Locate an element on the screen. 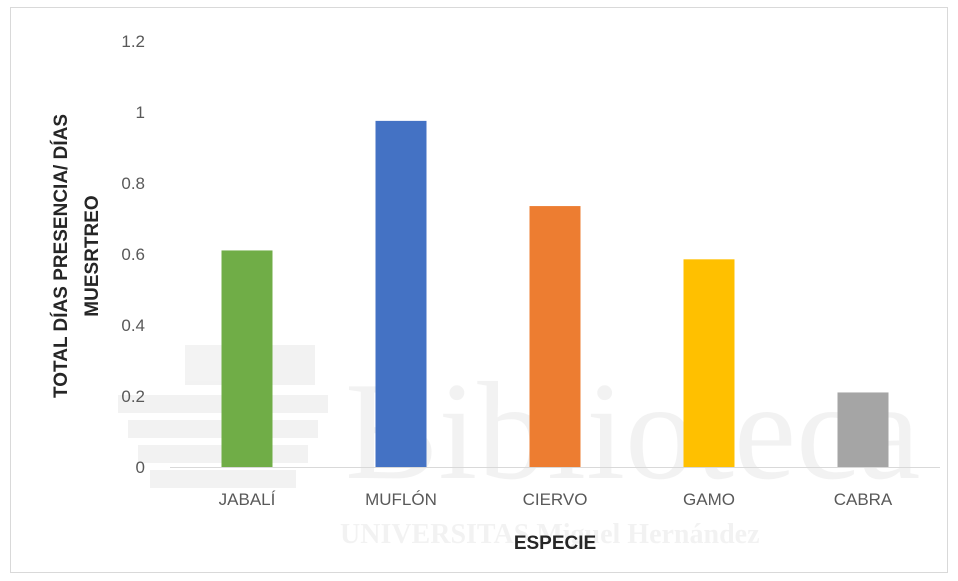 This screenshot has width=958, height=581. y-tick-label: 0.8 is located at coordinates (133, 183).